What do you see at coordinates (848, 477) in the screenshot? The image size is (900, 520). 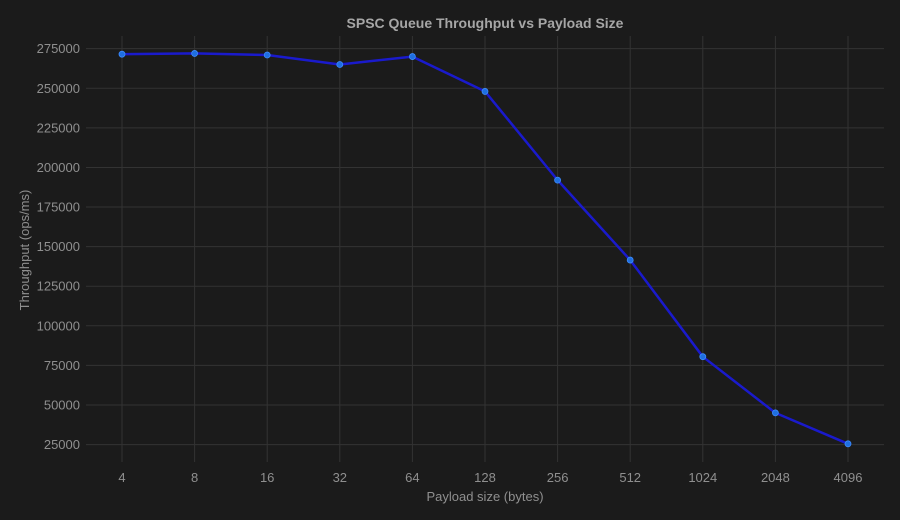 I see `x-tick-label: 4096` at bounding box center [848, 477].